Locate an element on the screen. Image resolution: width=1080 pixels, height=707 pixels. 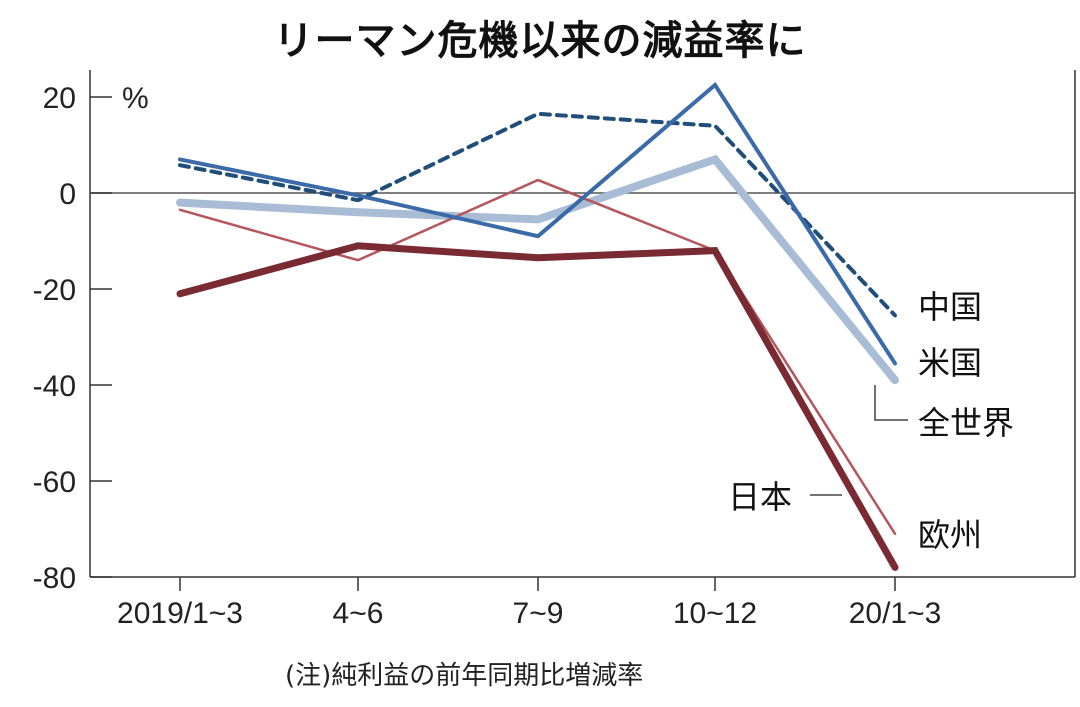
y-tick-label: -20 is located at coordinates (54, 290).